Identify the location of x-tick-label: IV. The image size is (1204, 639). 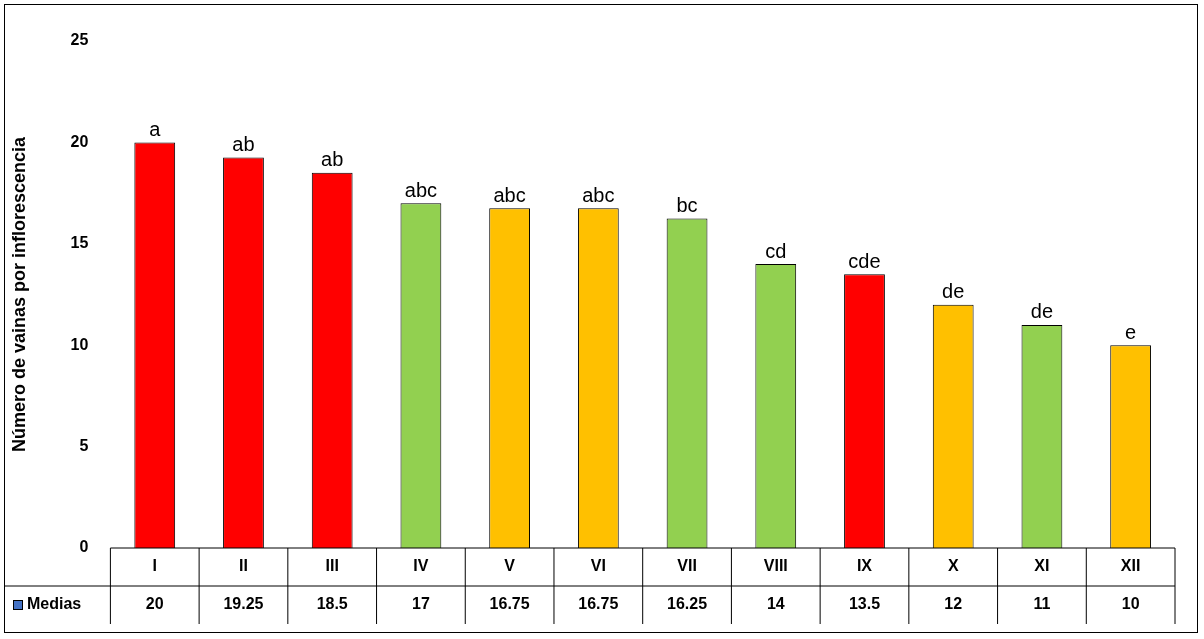
(421, 566).